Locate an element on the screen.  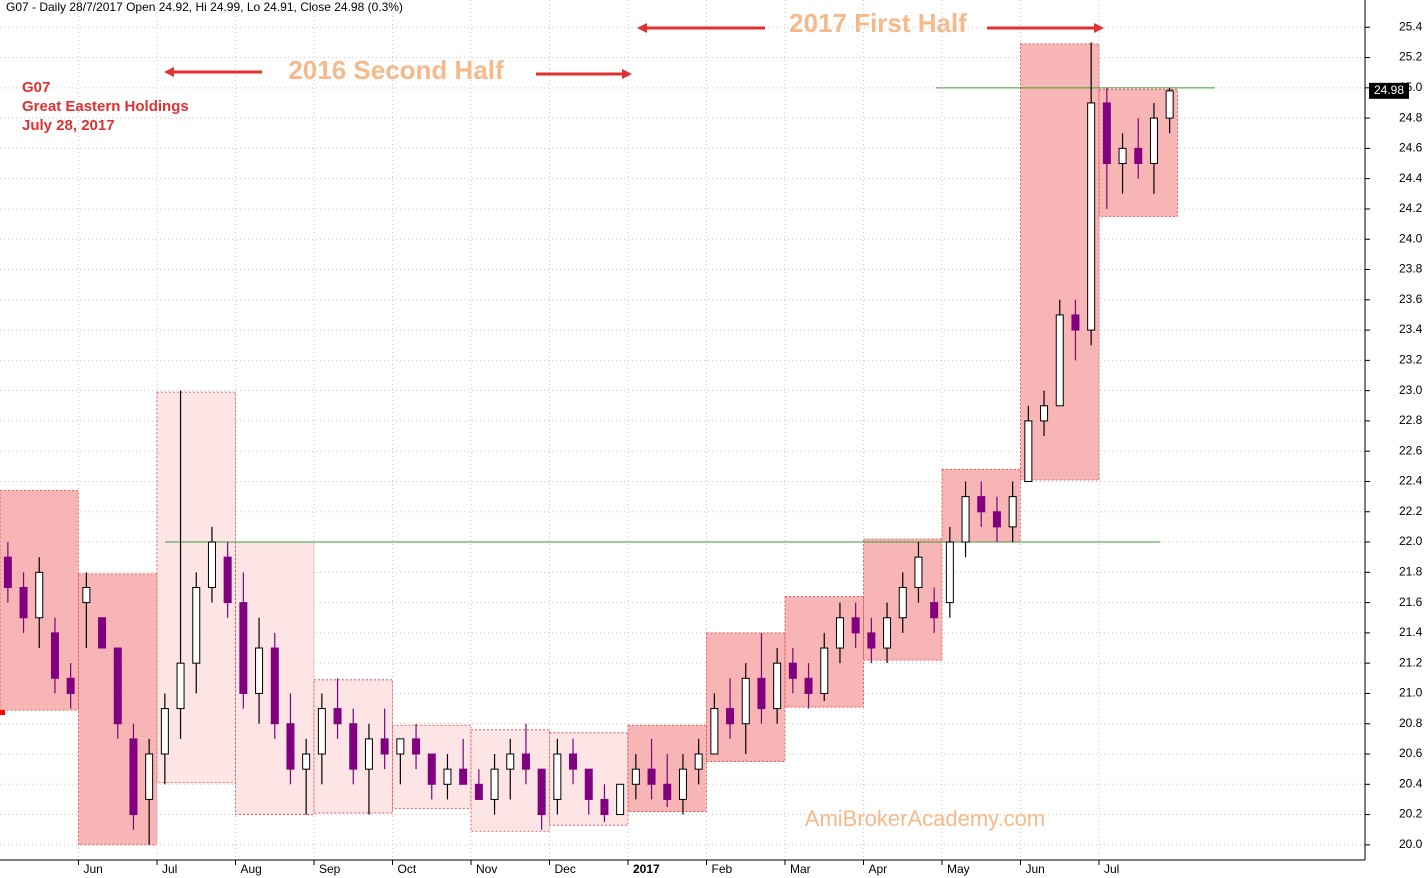
x-tick-label: Oct is located at coordinates (407, 869).